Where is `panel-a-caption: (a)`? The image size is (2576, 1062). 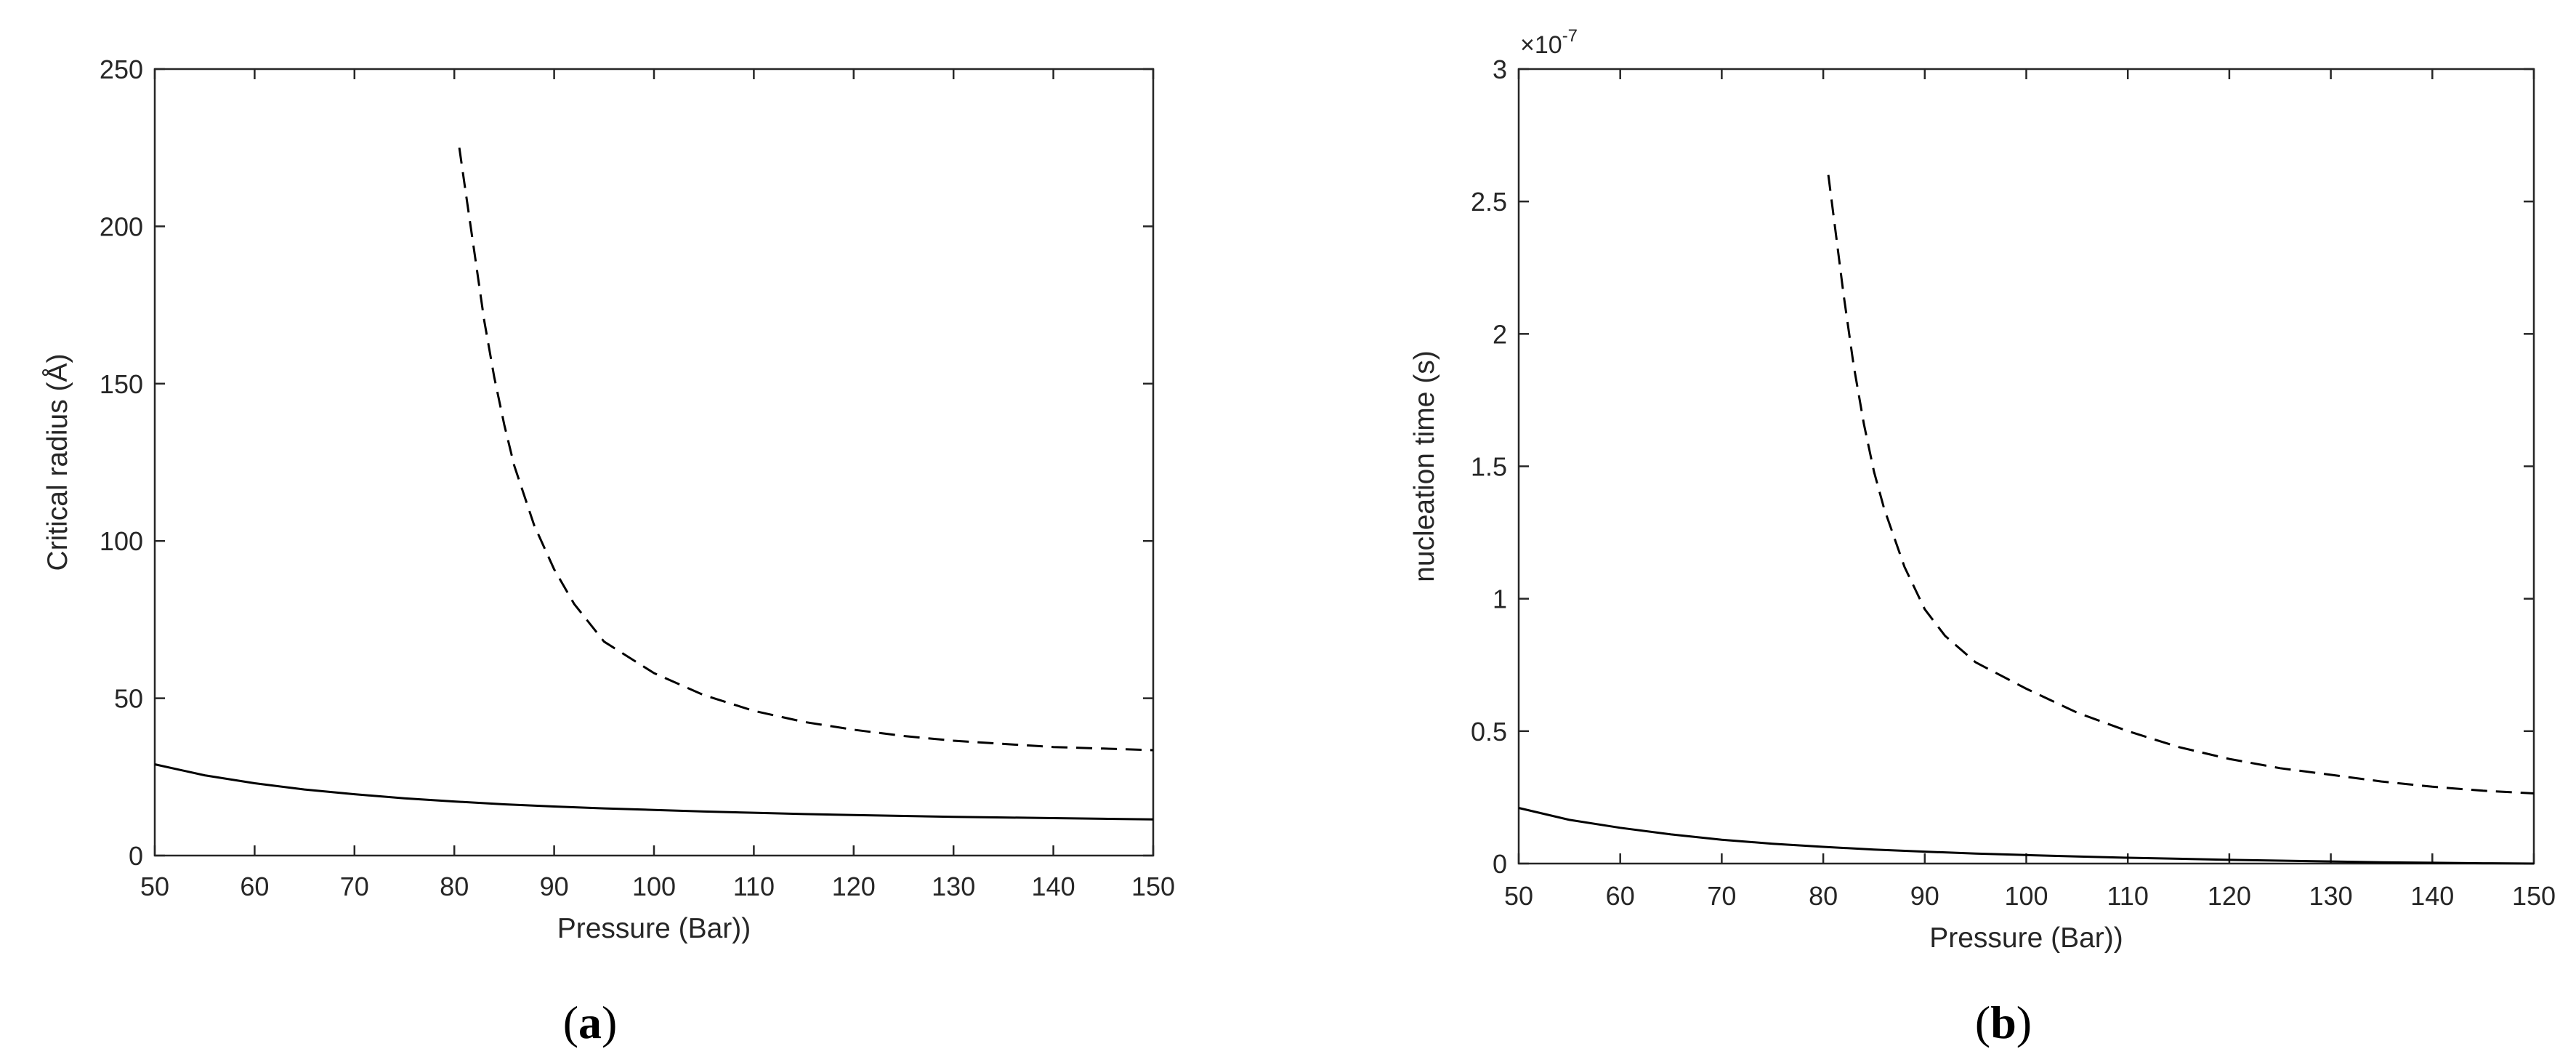 panel-a-caption: (a) is located at coordinates (591, 1023).